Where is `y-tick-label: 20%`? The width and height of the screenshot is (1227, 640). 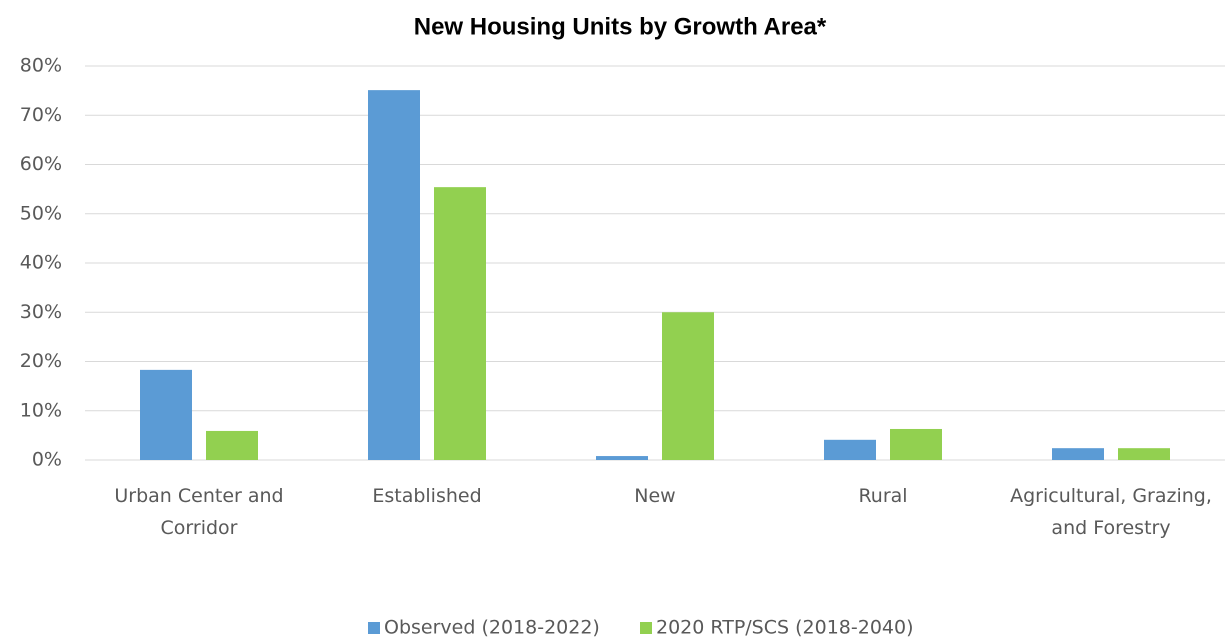
y-tick-label: 20% is located at coordinates (41, 361).